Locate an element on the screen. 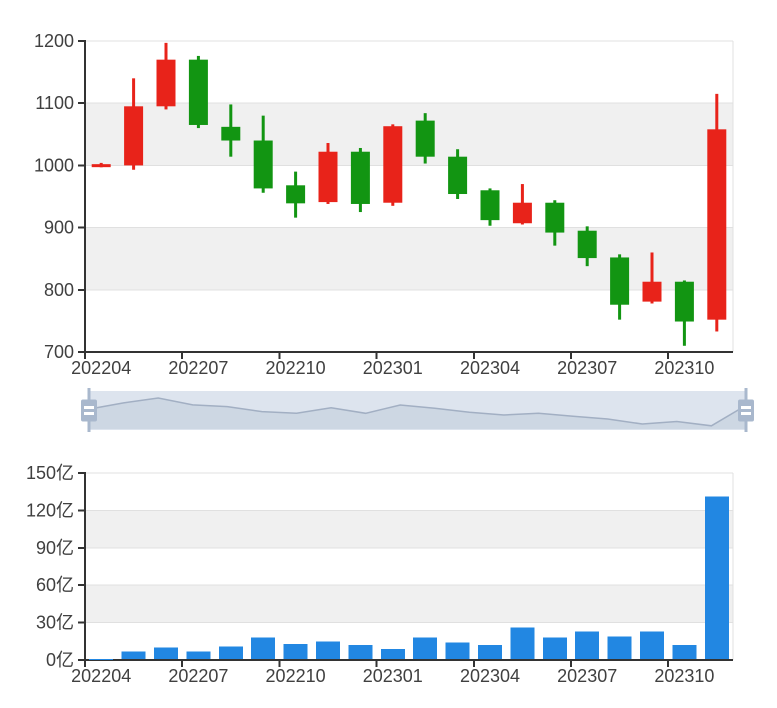 Image resolution: width=777 pixels, height=708 pixels. slider-data-shadow is located at coordinates (417, 413).